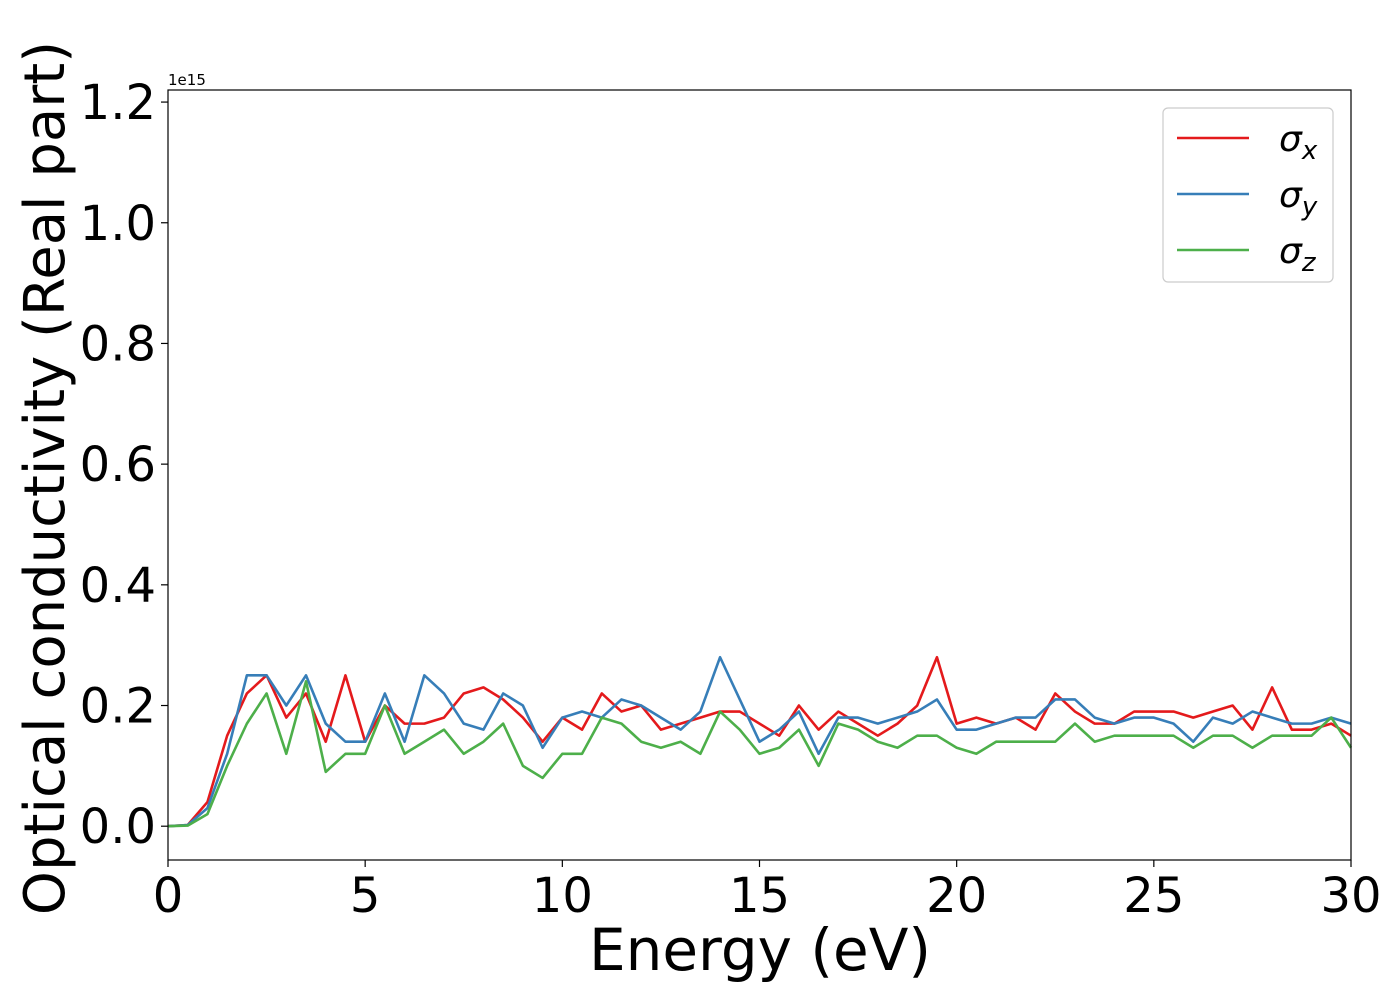 Image resolution: width=1400 pixels, height=1000 pixels. Describe the element at coordinates (562, 896) in the screenshot. I see `x-tick-label: 10` at that location.